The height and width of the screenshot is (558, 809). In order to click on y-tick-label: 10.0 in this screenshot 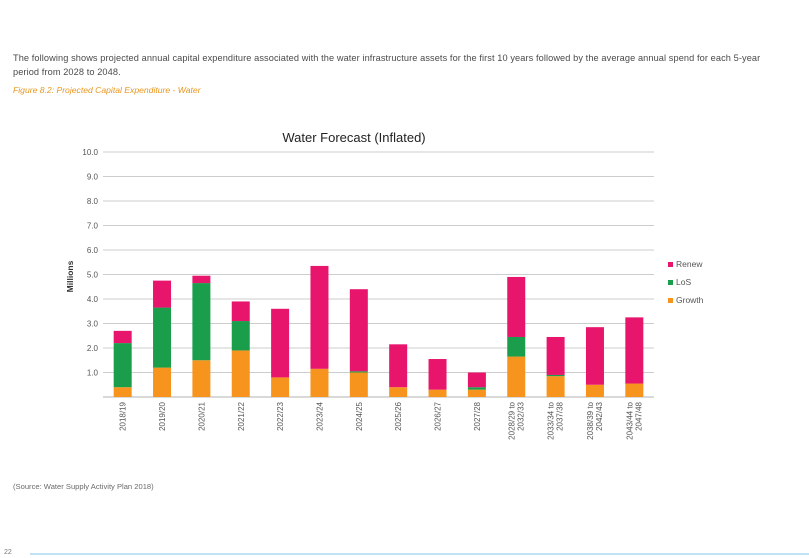, I will do `click(90, 152)`.